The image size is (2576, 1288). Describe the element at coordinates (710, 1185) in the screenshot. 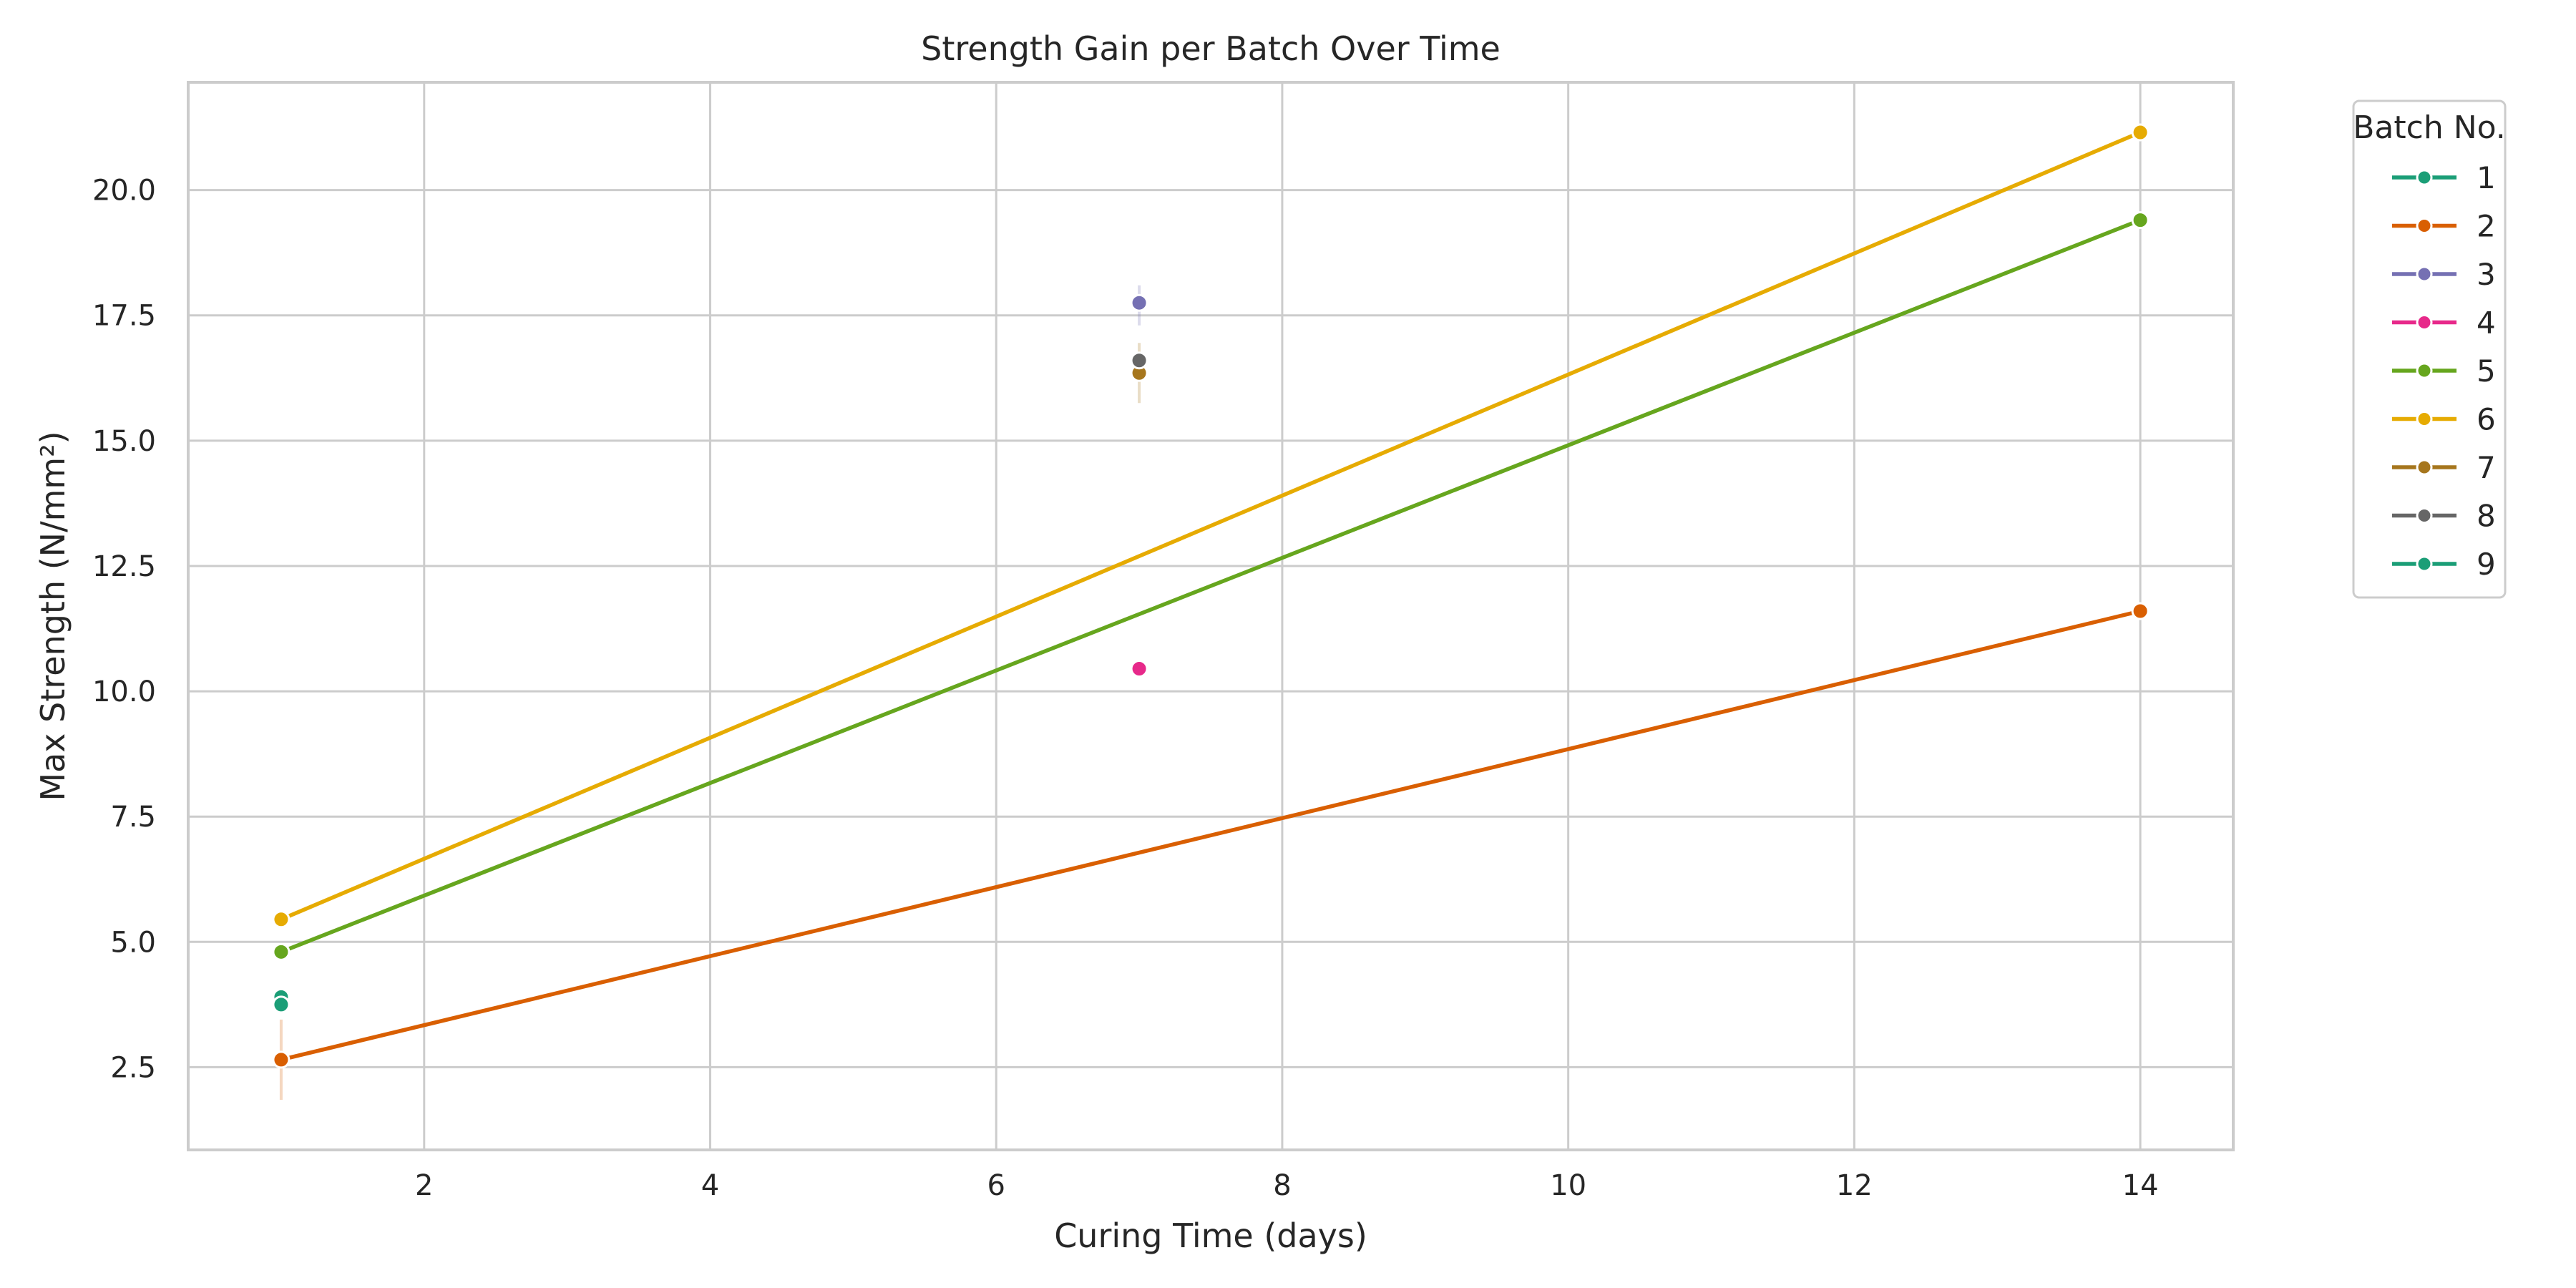

I see `x-tick-label: 4` at that location.